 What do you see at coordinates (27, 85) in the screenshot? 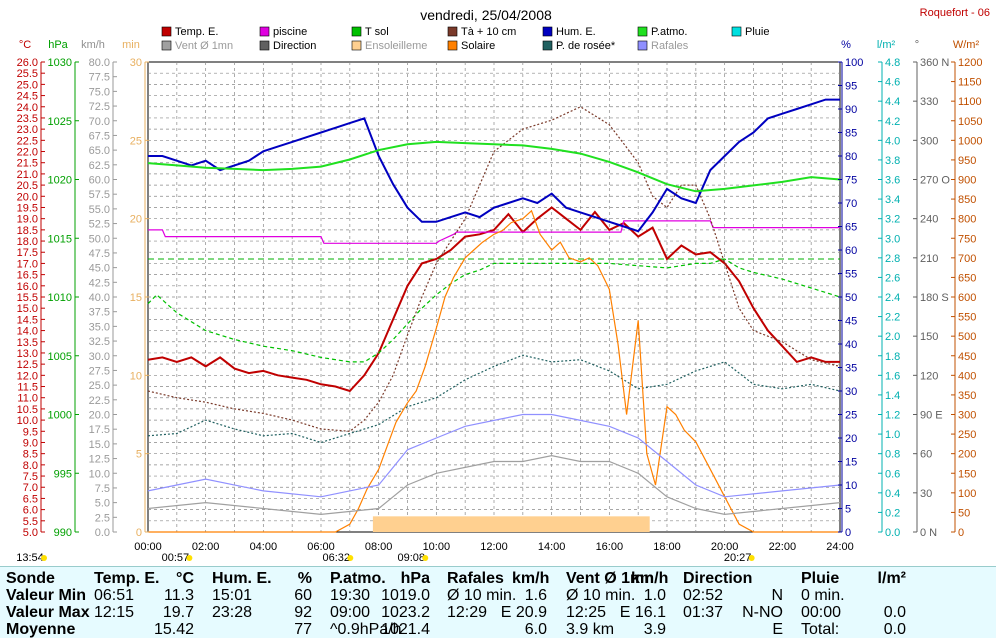
I see `axis-label-temp: 25.0` at bounding box center [27, 85].